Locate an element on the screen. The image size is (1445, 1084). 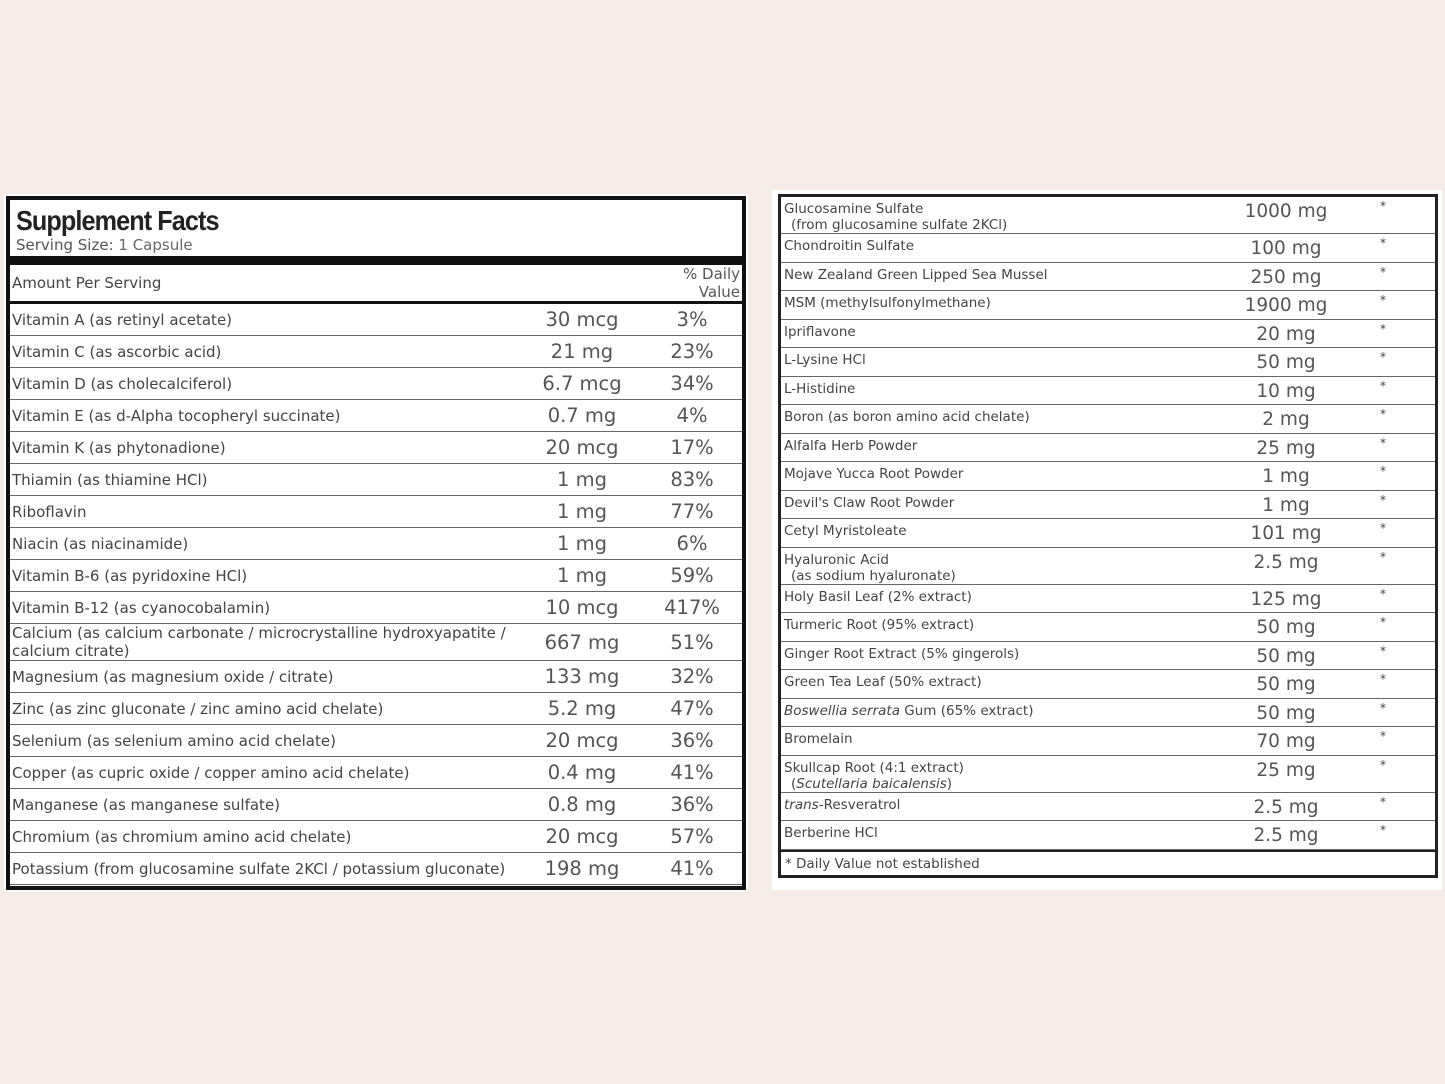
text-segment: Scutellaria baicalensis is located at coordinates (871, 783).